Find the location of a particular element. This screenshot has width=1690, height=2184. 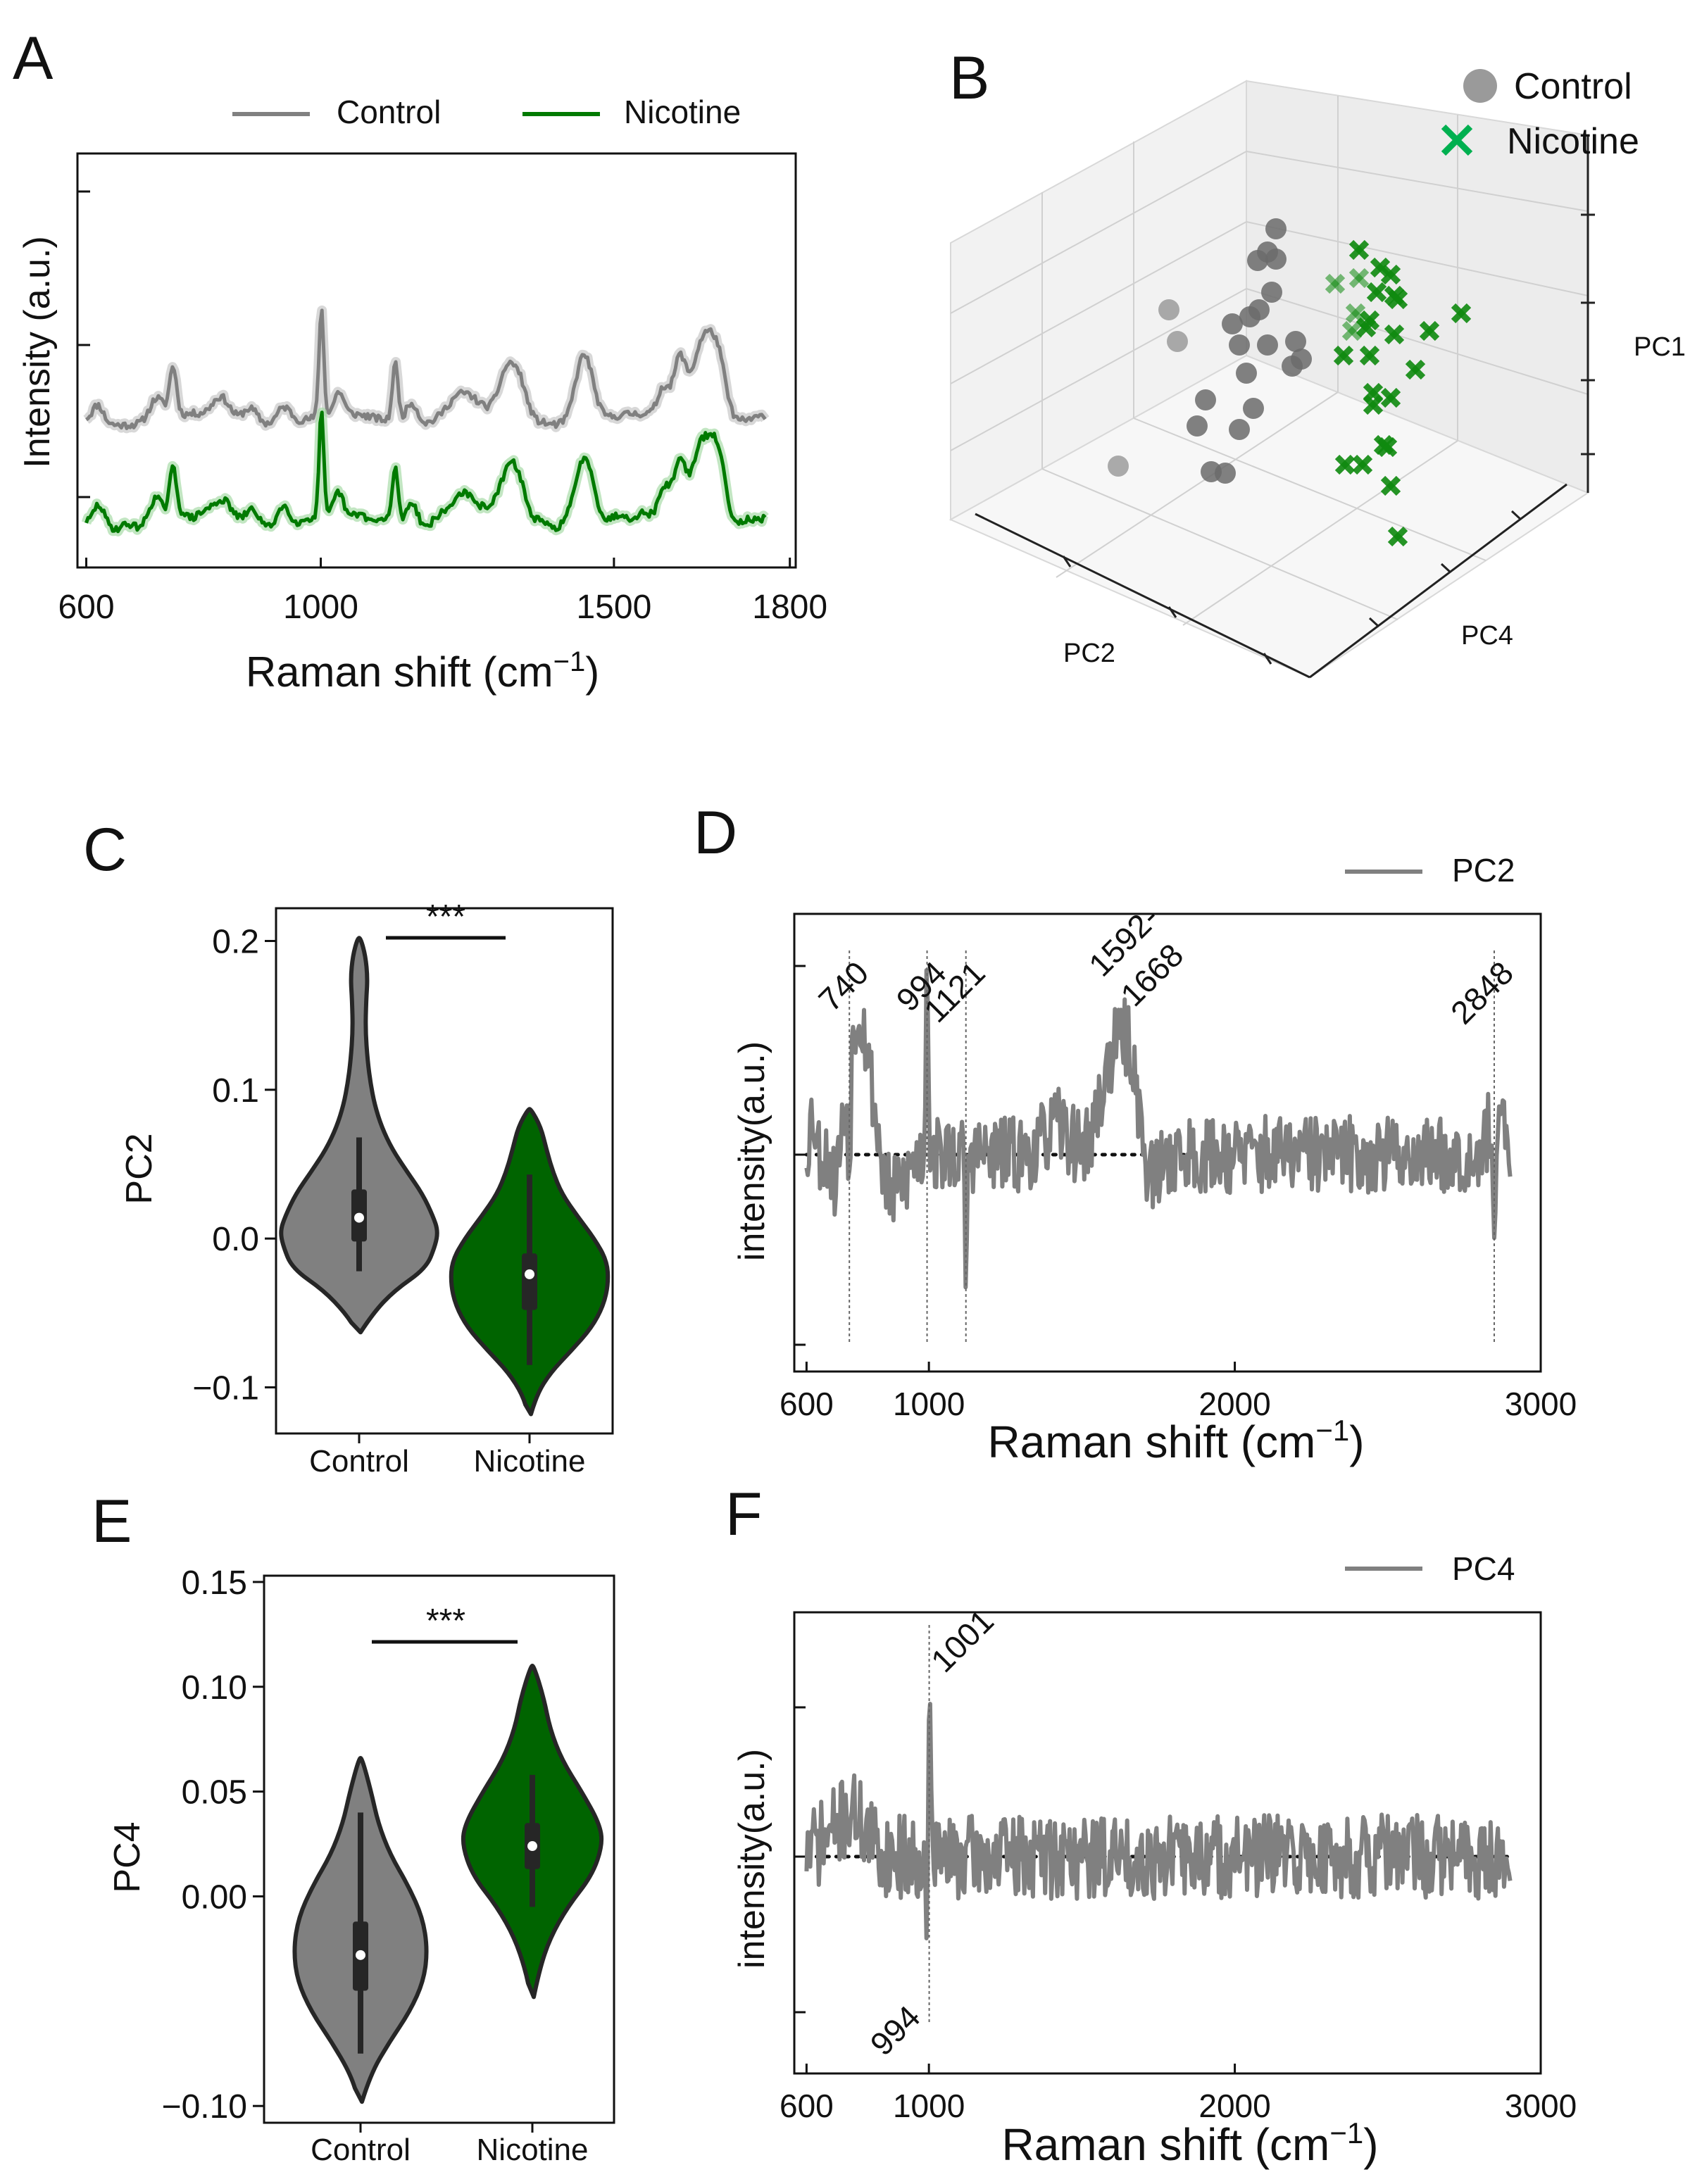

annotation-label: 1001 is located at coordinates (962, 1640).